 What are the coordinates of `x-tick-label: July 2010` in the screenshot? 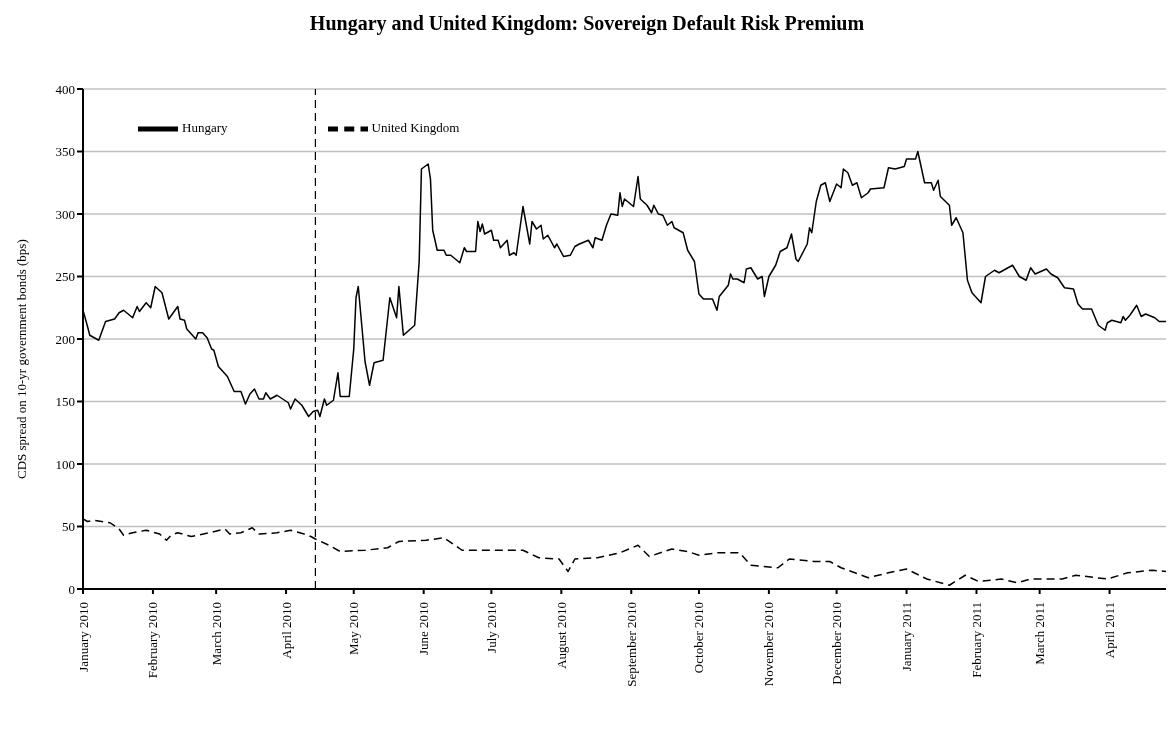 It's located at (491, 627).